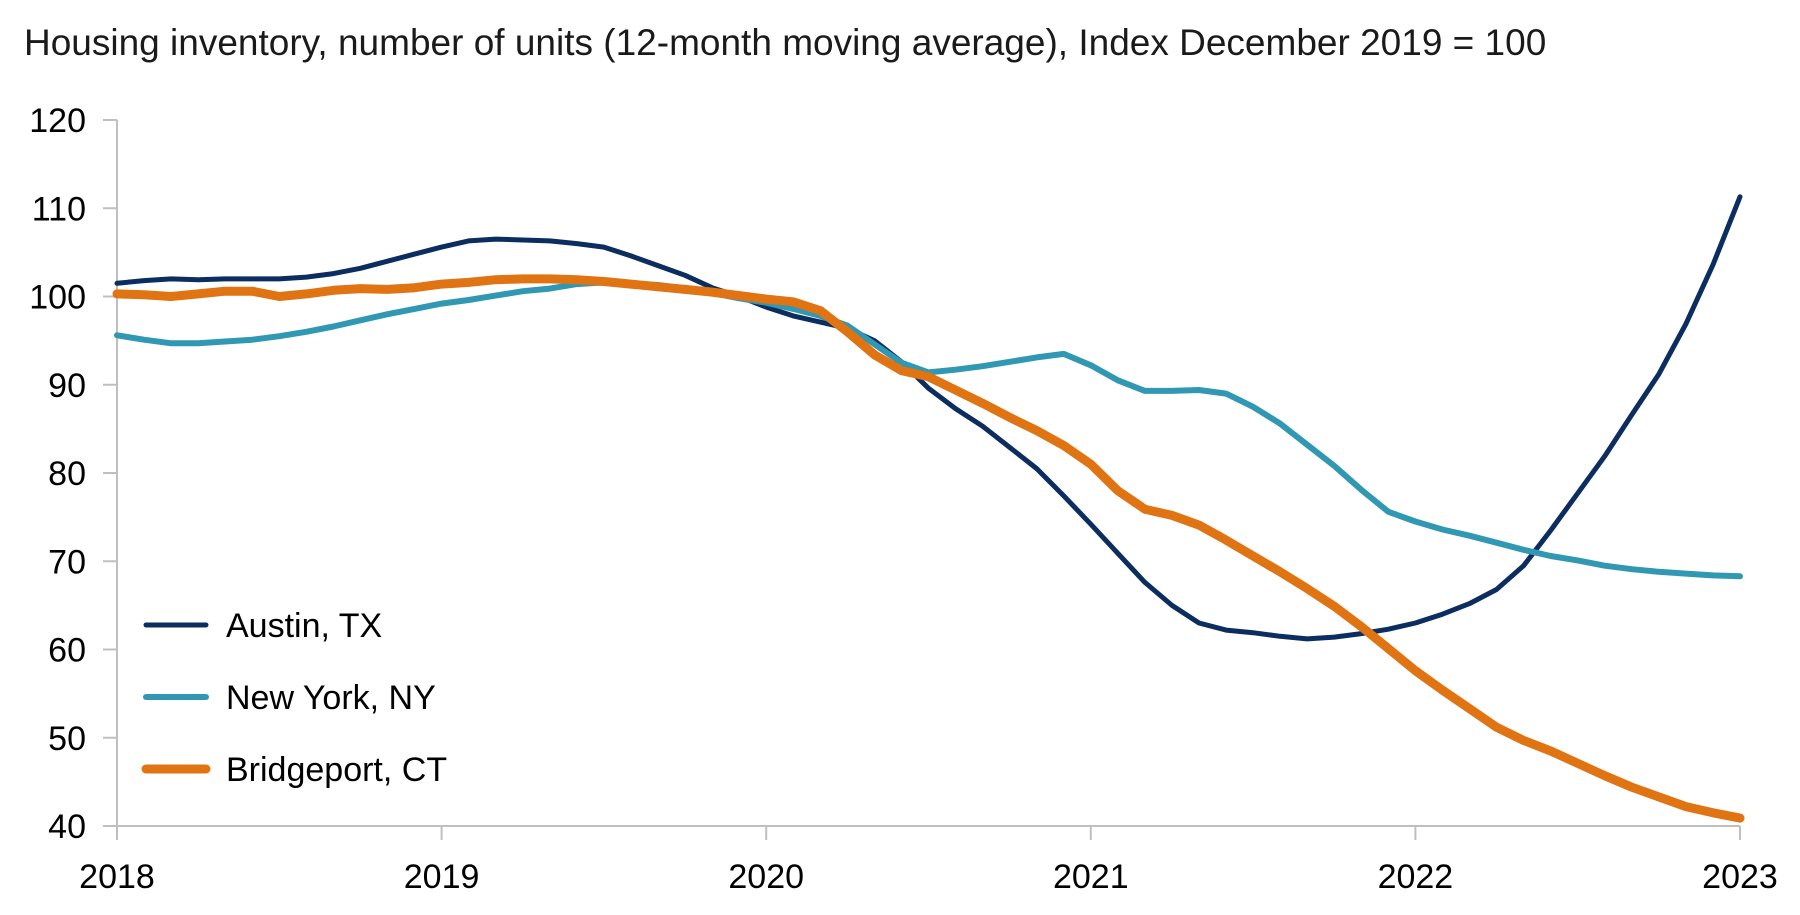 The height and width of the screenshot is (915, 1800). I want to click on x-tick-label: 2020, so click(766, 877).